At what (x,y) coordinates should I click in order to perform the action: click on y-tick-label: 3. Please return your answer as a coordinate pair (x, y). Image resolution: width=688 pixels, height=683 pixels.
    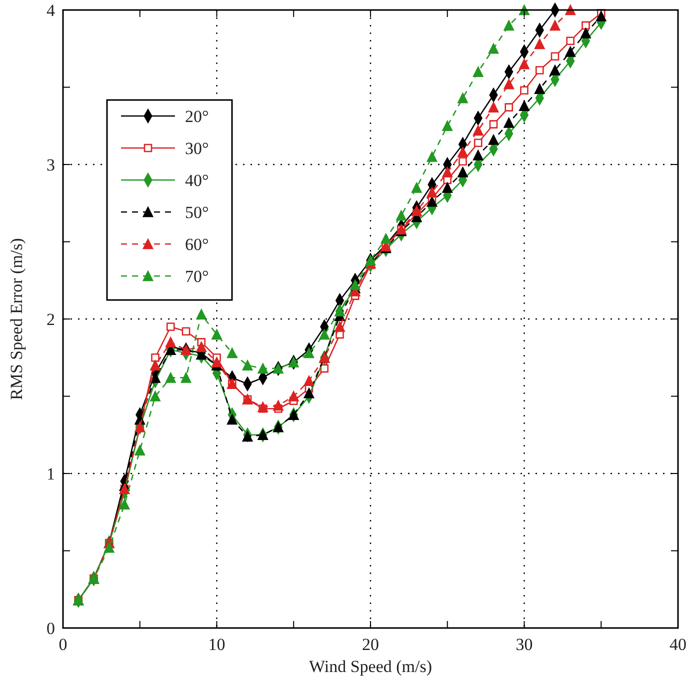
    Looking at the image, I should click on (50, 164).